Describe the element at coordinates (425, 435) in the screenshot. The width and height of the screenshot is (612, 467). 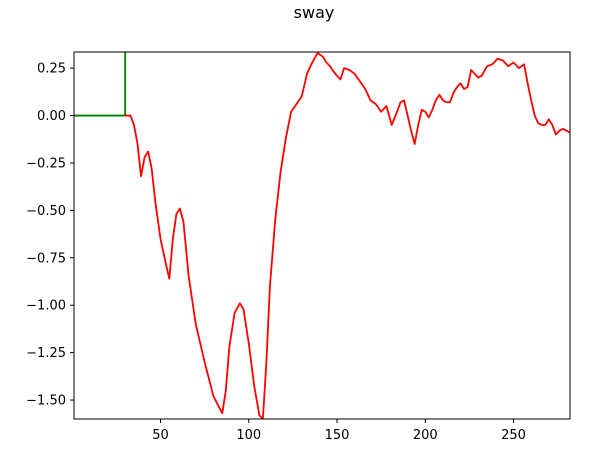
I see `x-tick-label: 200` at that location.